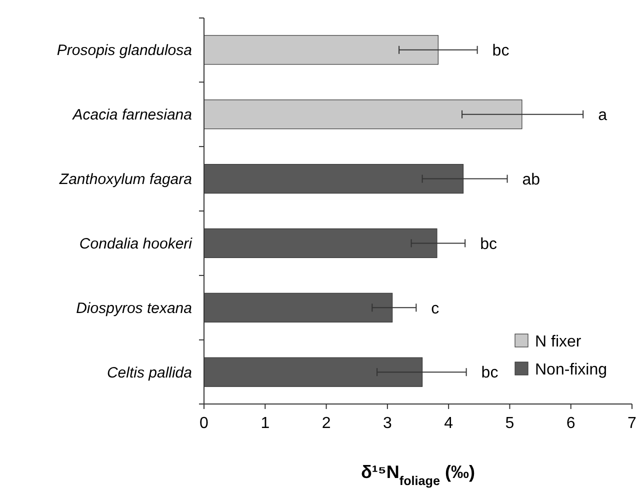 The width and height of the screenshot is (640, 494). Describe the element at coordinates (326, 423) in the screenshot. I see `x-tick-label: 2` at that location.